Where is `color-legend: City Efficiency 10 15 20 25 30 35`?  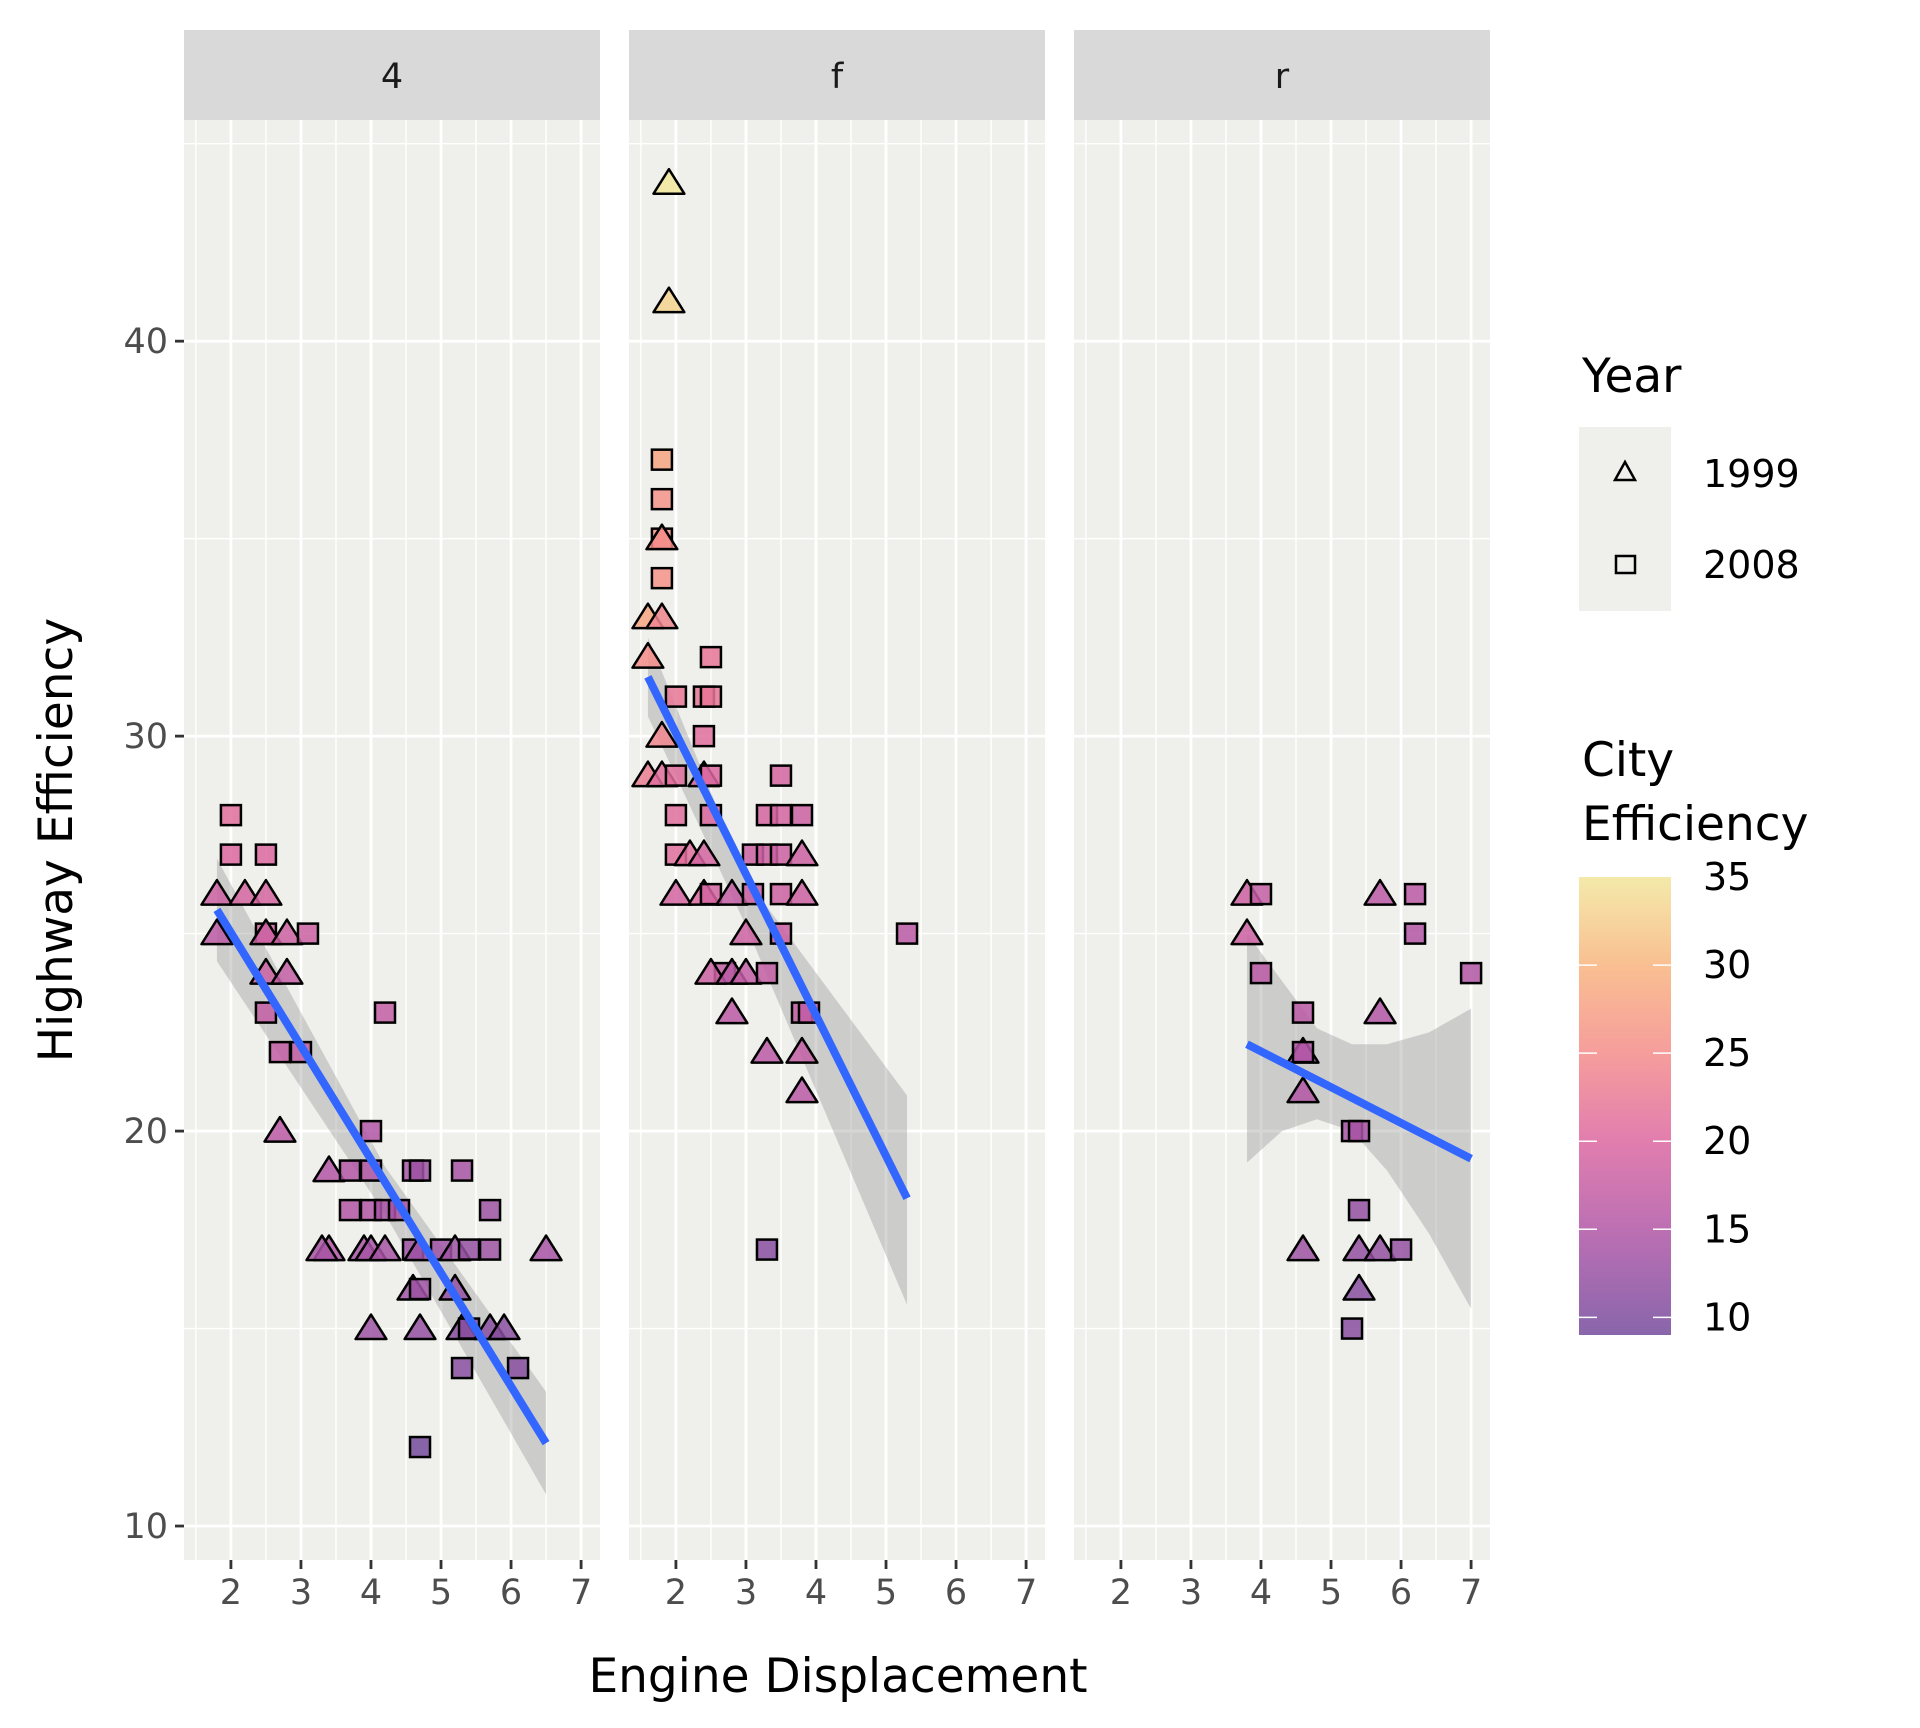 color-legend: City Efficiency 10 15 20 25 30 35 is located at coordinates (1693, 1036).